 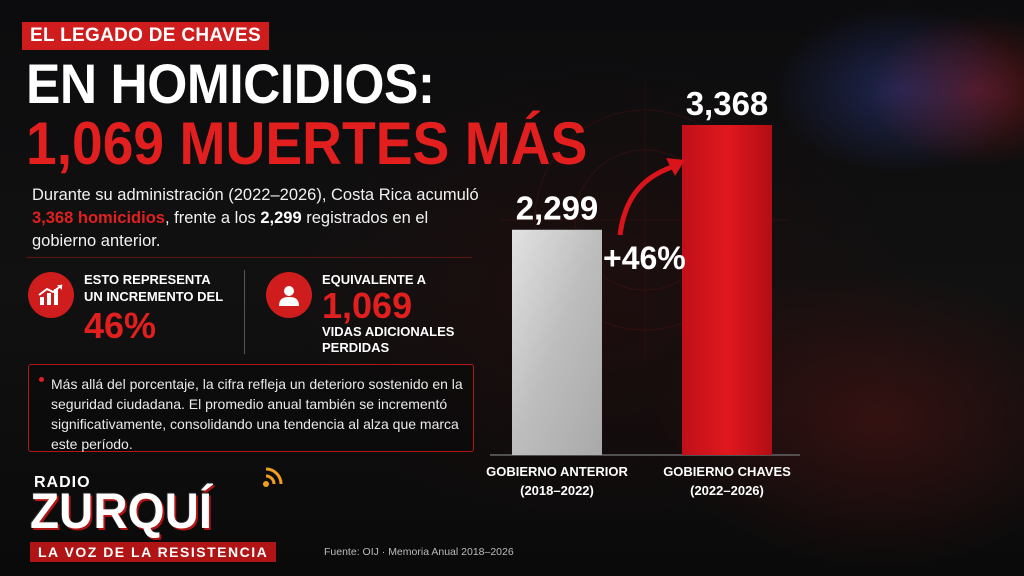 What do you see at coordinates (41, 379) in the screenshot?
I see `bullet-icon` at bounding box center [41, 379].